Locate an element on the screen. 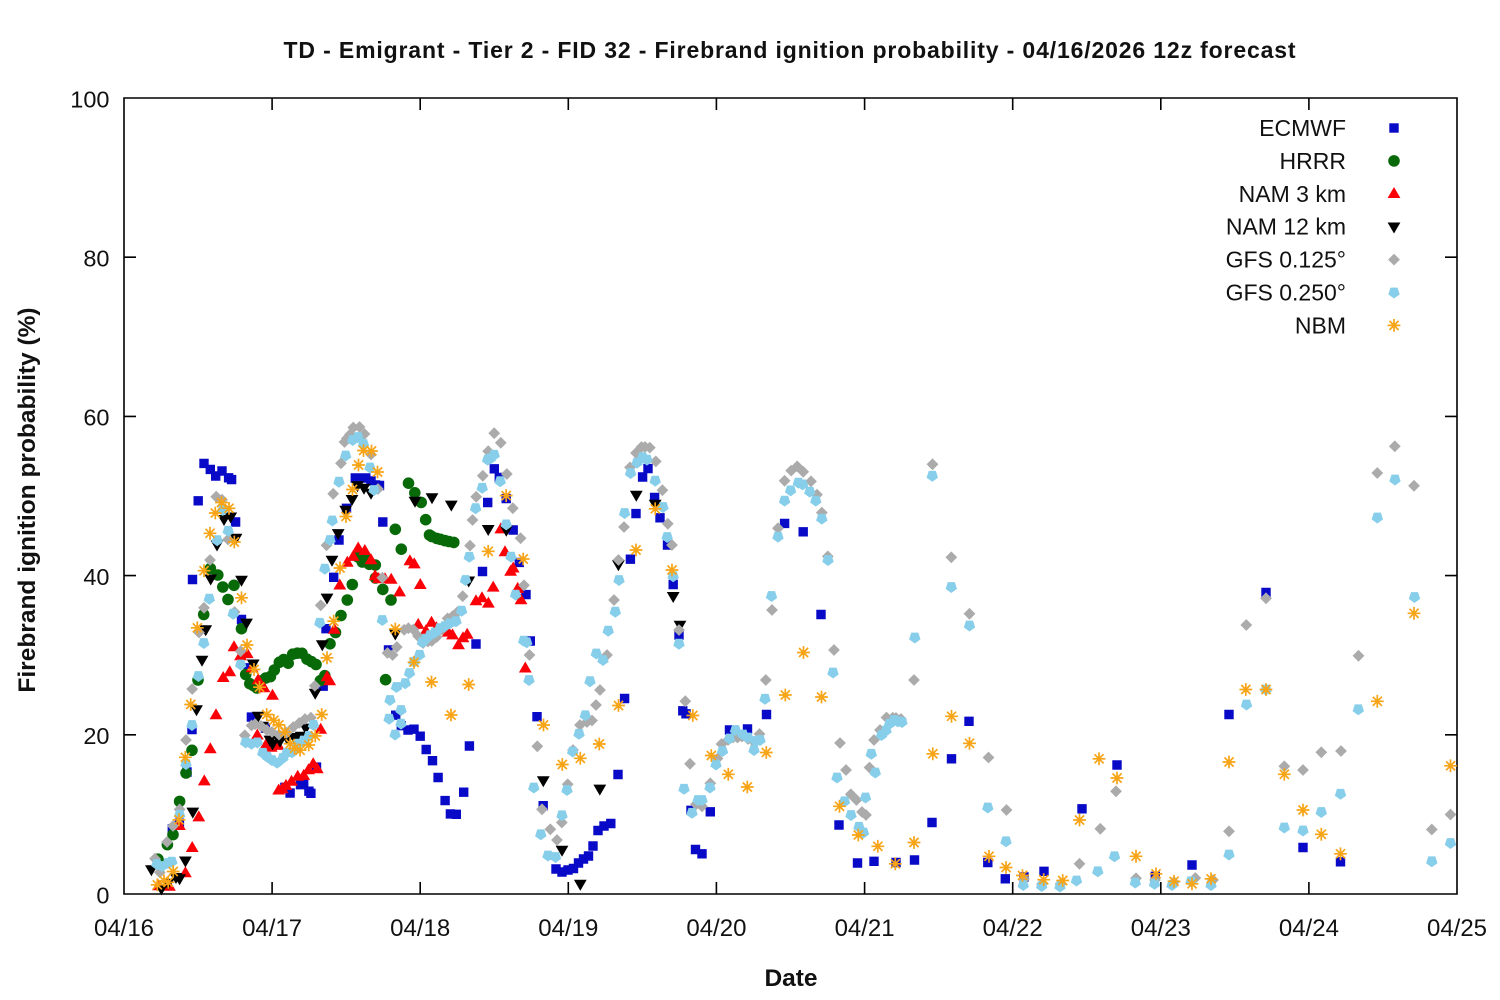 This screenshot has width=1500, height=1000. svg-text: 04/21 is located at coordinates (865, 928).